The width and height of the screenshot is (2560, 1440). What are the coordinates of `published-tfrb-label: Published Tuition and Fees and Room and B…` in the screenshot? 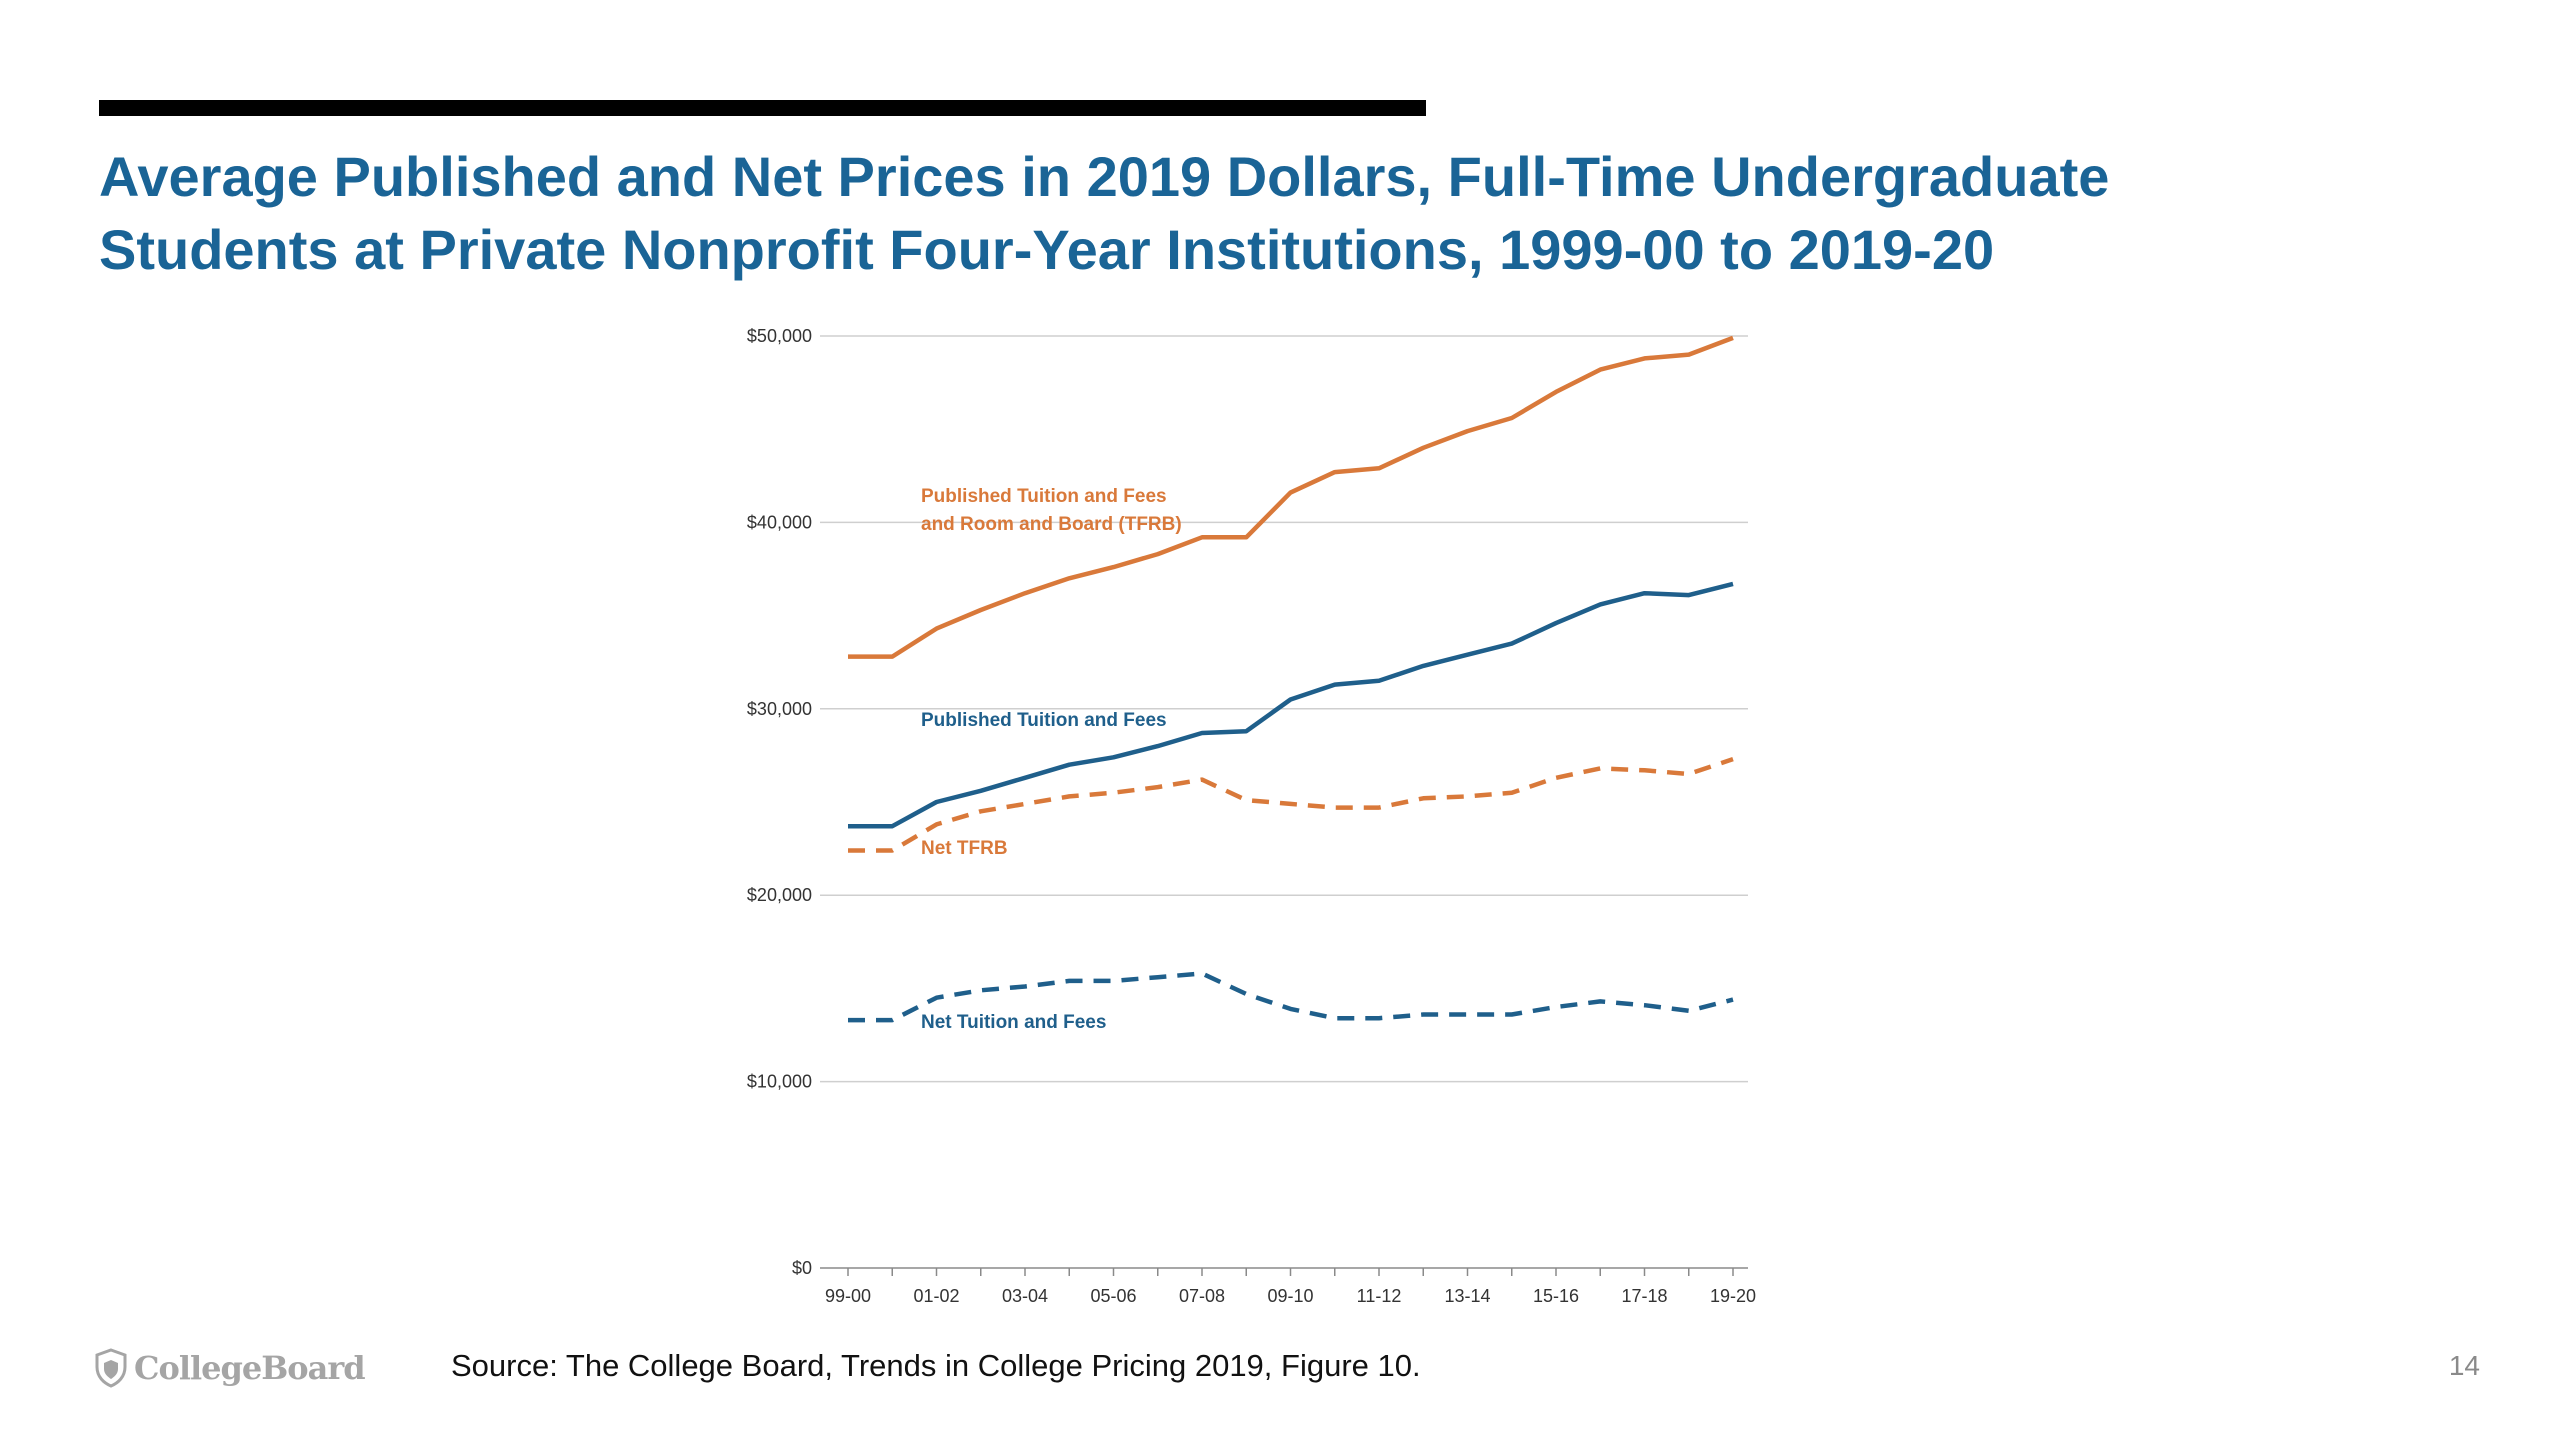 It's located at (1051, 510).